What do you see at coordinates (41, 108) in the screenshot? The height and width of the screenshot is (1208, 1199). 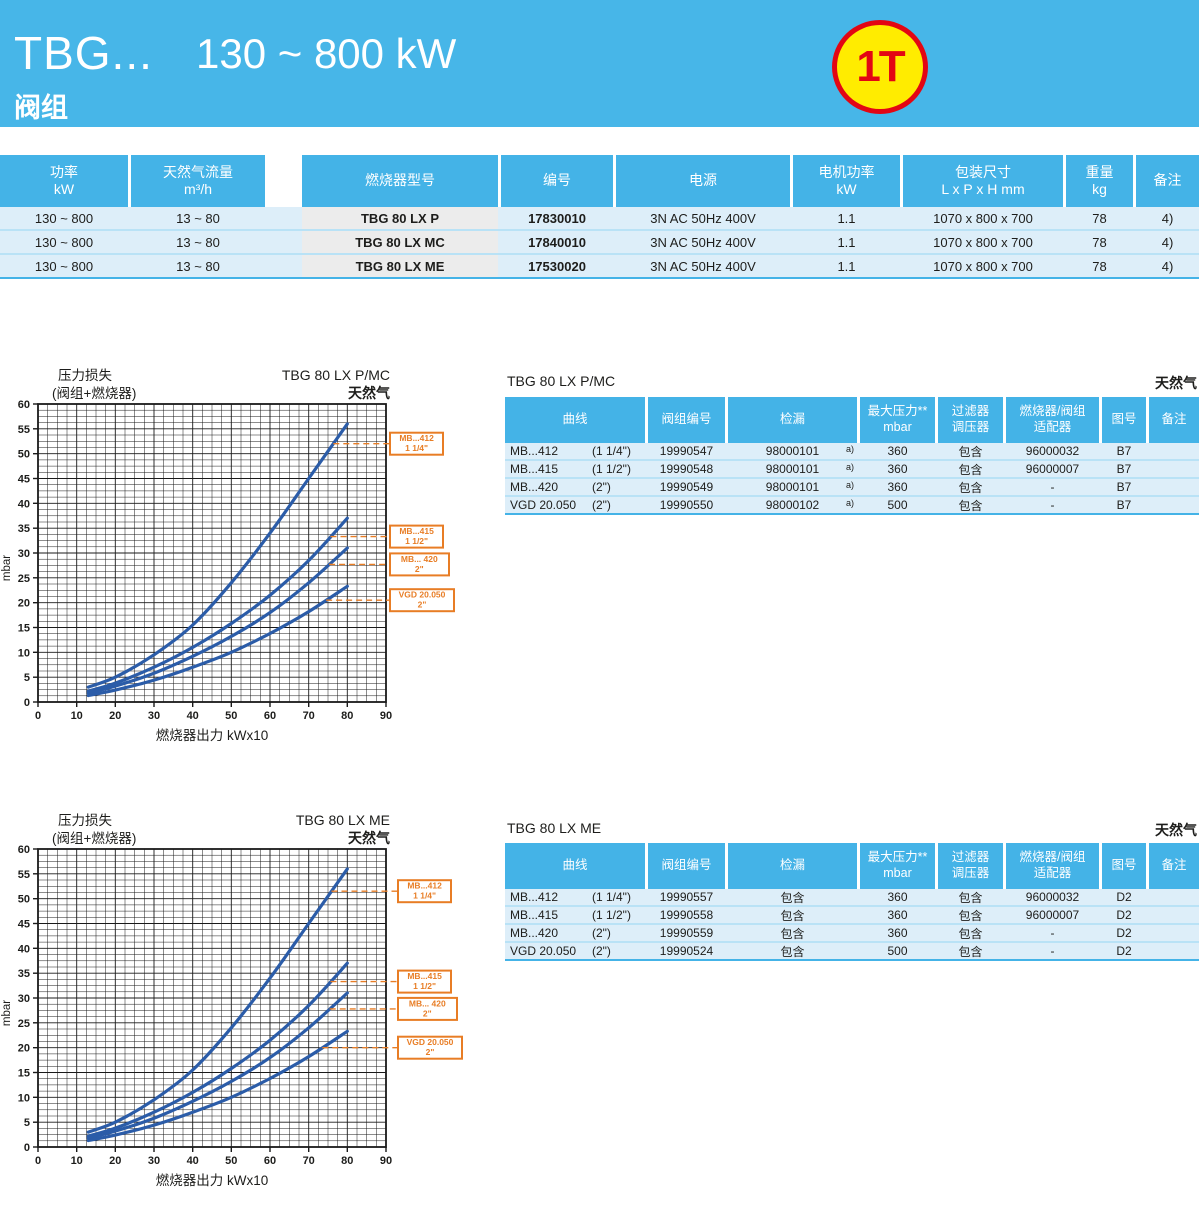 I see `page-subtitle: 阀组` at bounding box center [41, 108].